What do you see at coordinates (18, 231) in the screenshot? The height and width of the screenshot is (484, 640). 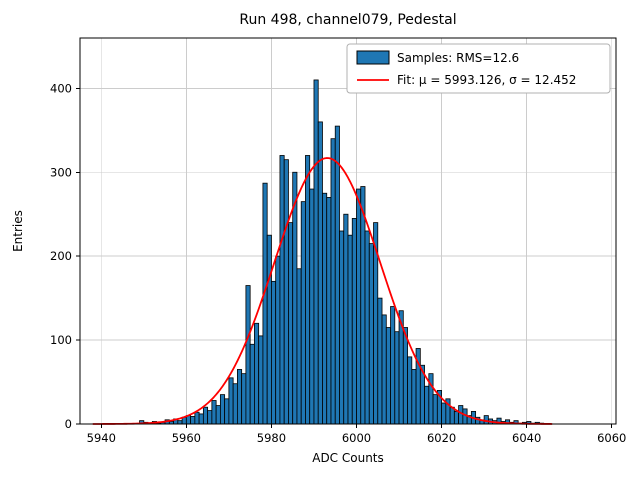 I see `y-axis-label: Entries` at bounding box center [18, 231].